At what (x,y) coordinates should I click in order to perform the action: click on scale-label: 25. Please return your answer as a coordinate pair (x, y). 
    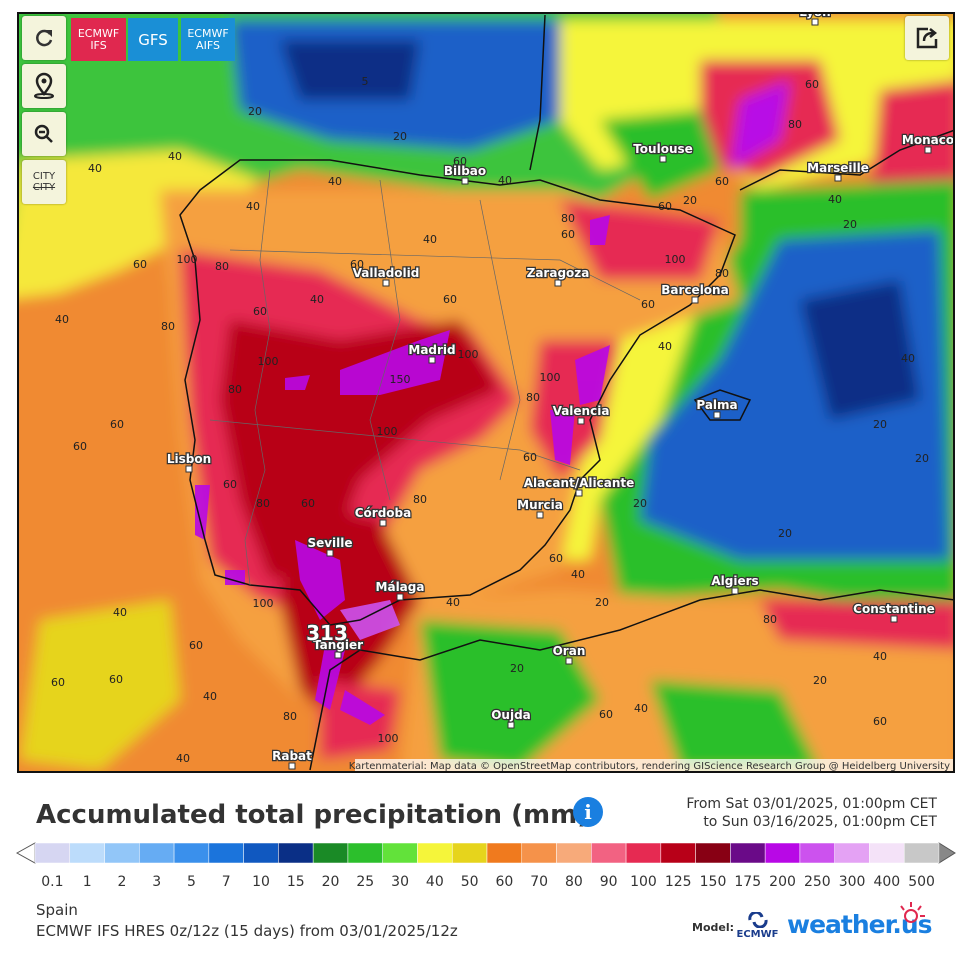
    Looking at the image, I should click on (365, 882).